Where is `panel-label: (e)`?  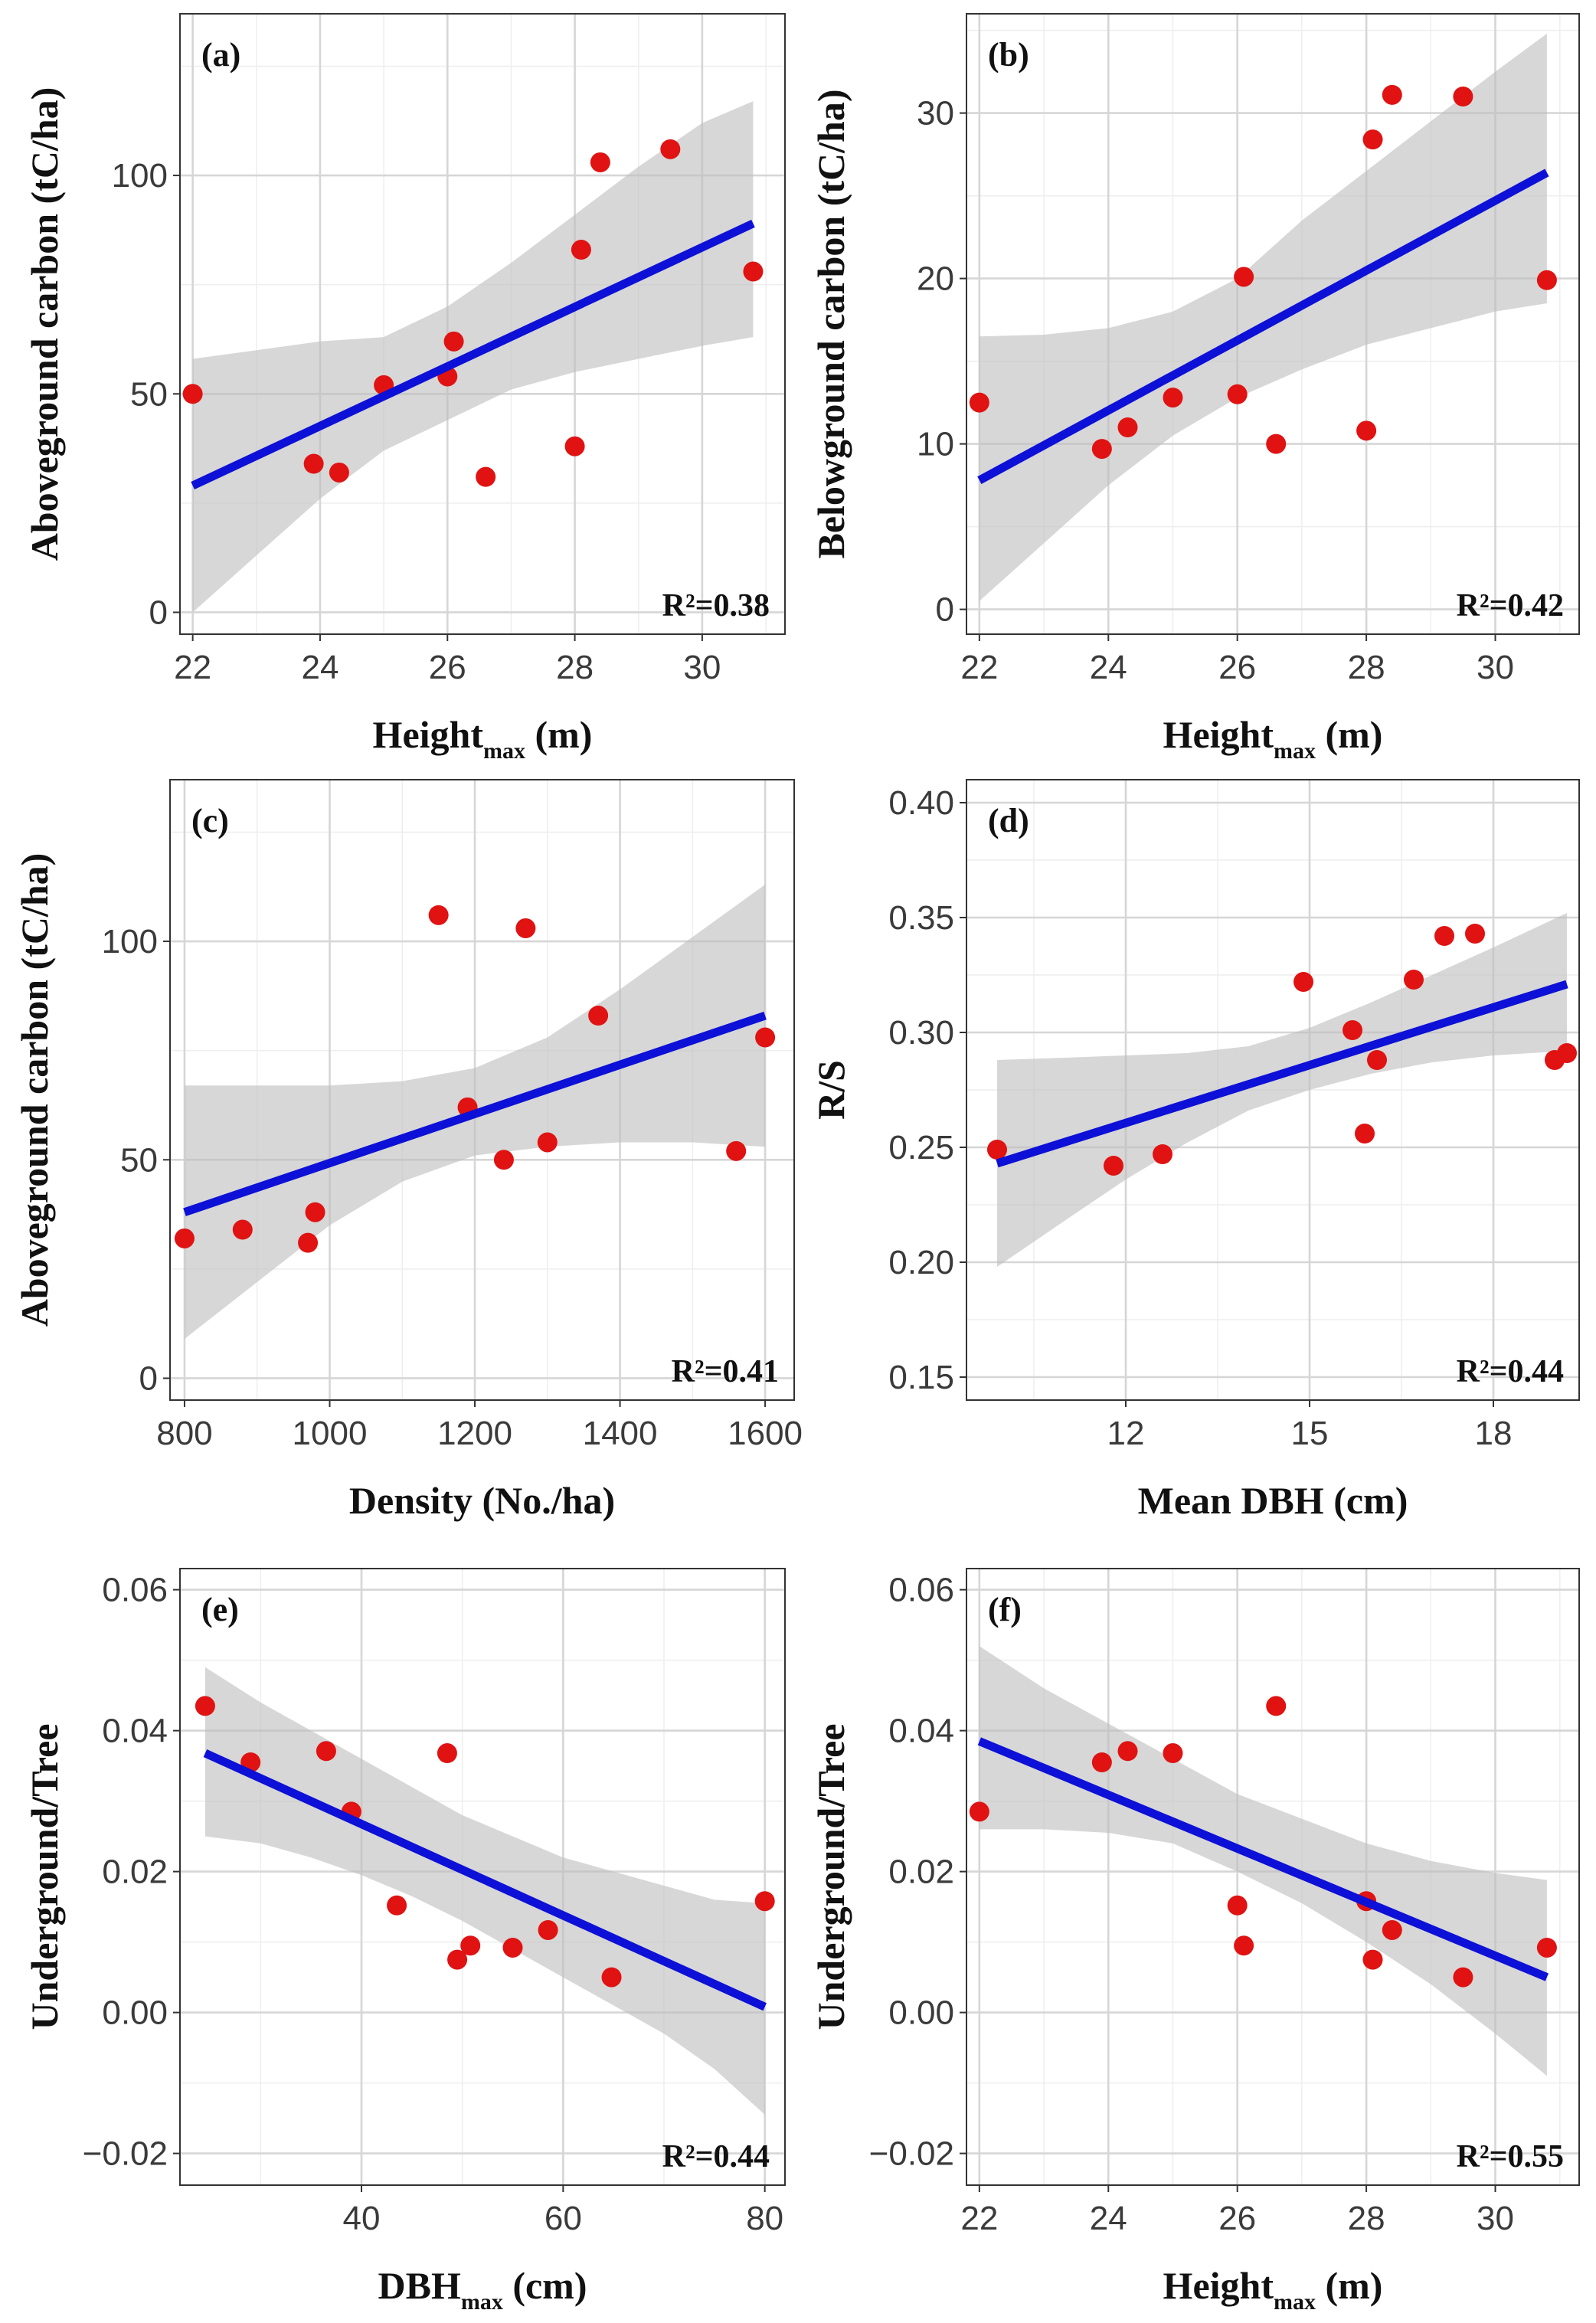
panel-label: (e) is located at coordinates (220, 1609).